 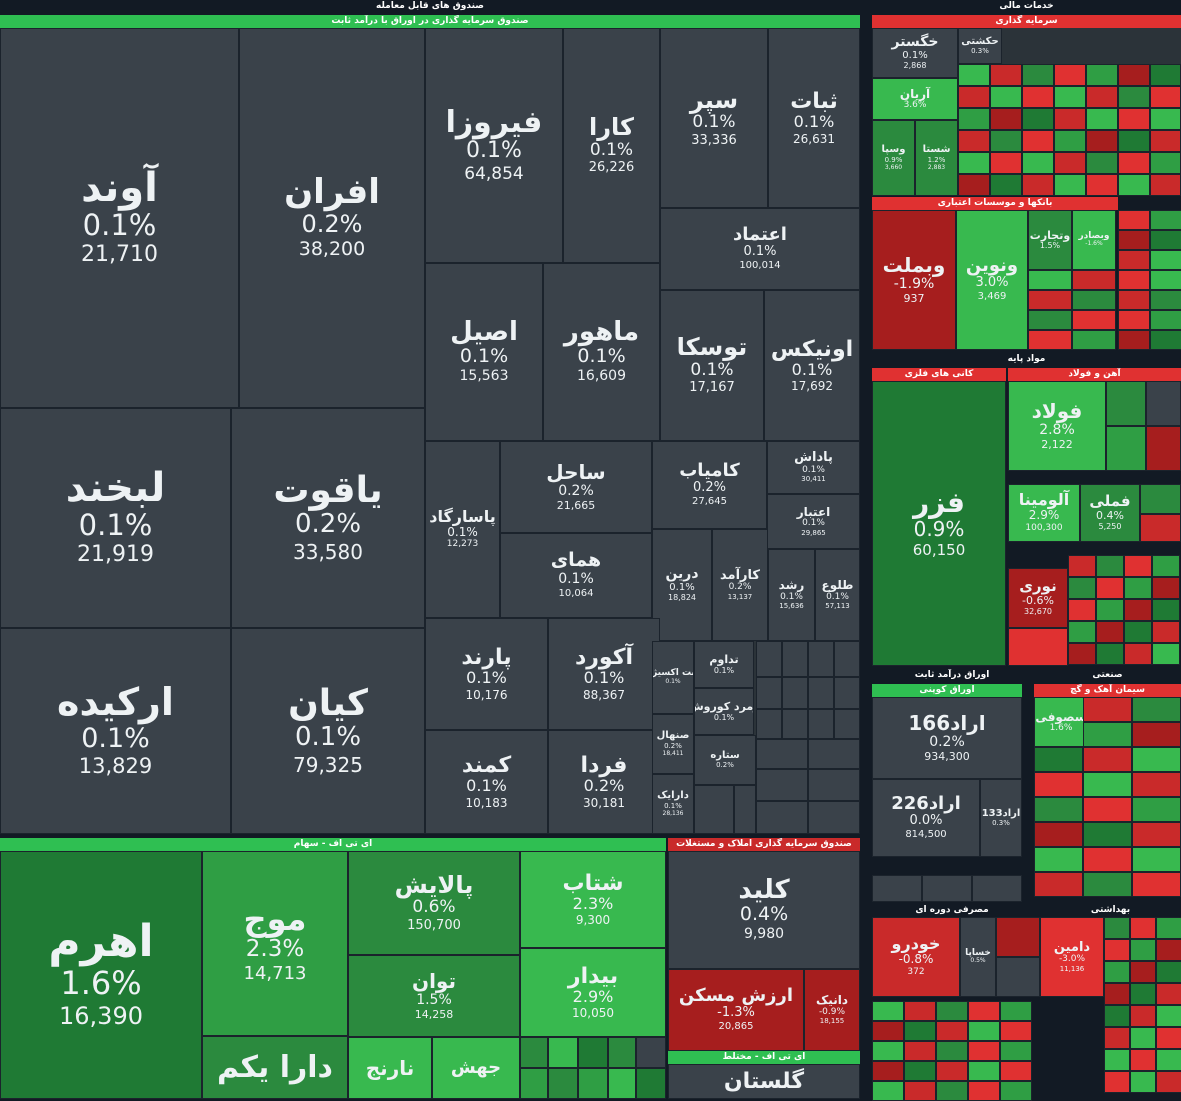 I want to click on realestate-tile: ارزش مسکن -1.3% 20,865, so click(x=736, y=1010).